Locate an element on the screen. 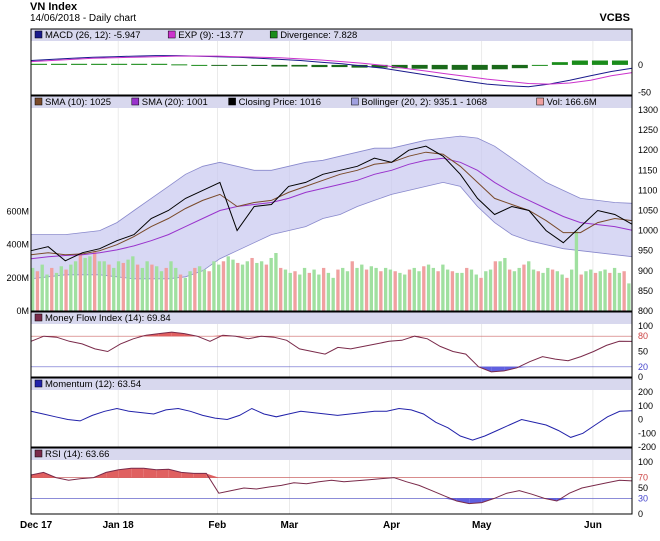  legend-label: EXP (9): -13.77 is located at coordinates (210, 35).